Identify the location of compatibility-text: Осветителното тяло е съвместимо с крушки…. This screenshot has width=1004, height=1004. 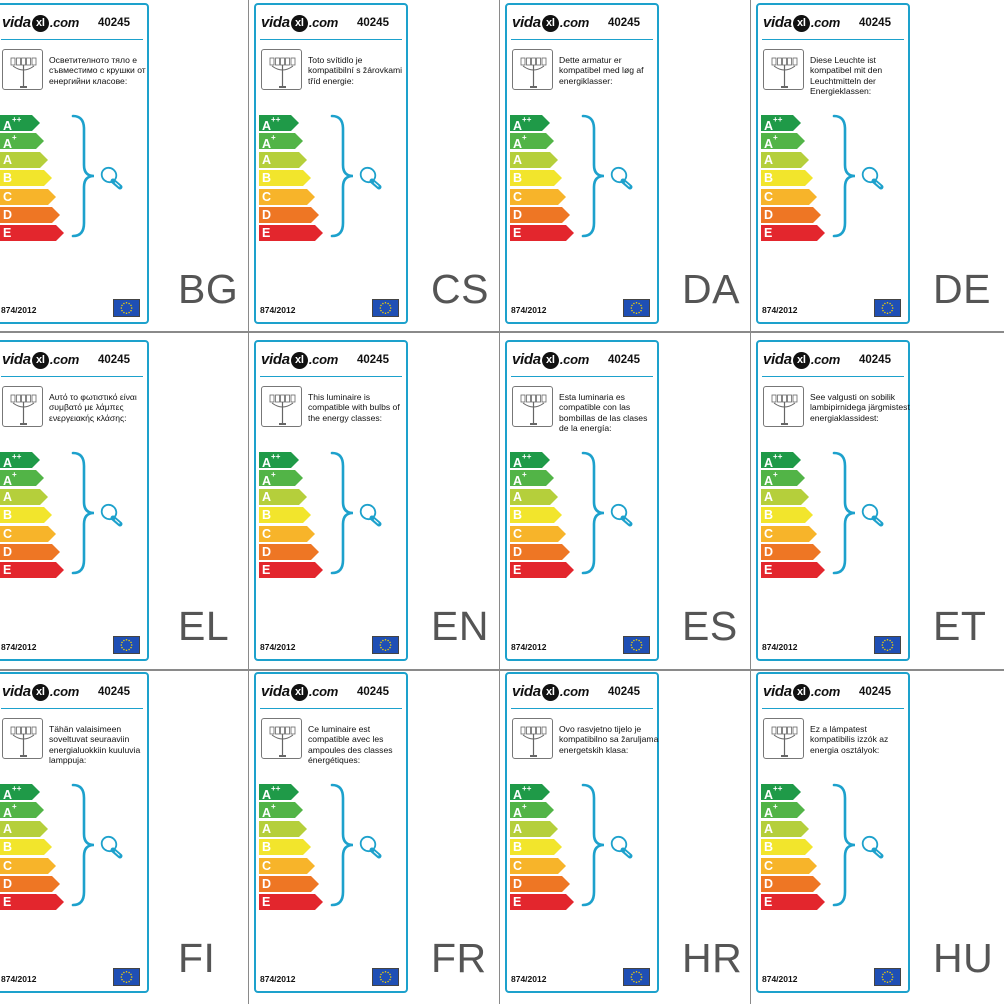
(97, 70).